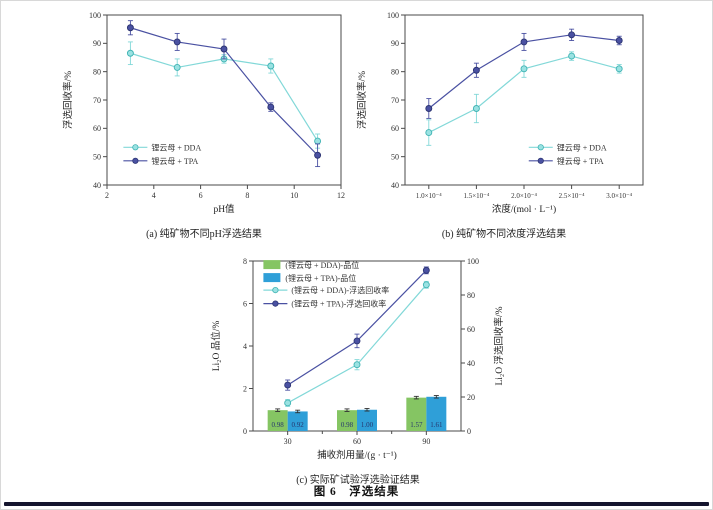 The image size is (713, 510). Describe the element at coordinates (322, 265) in the screenshot. I see `svg-text: (锂云母 + DDA)-品位` at that location.